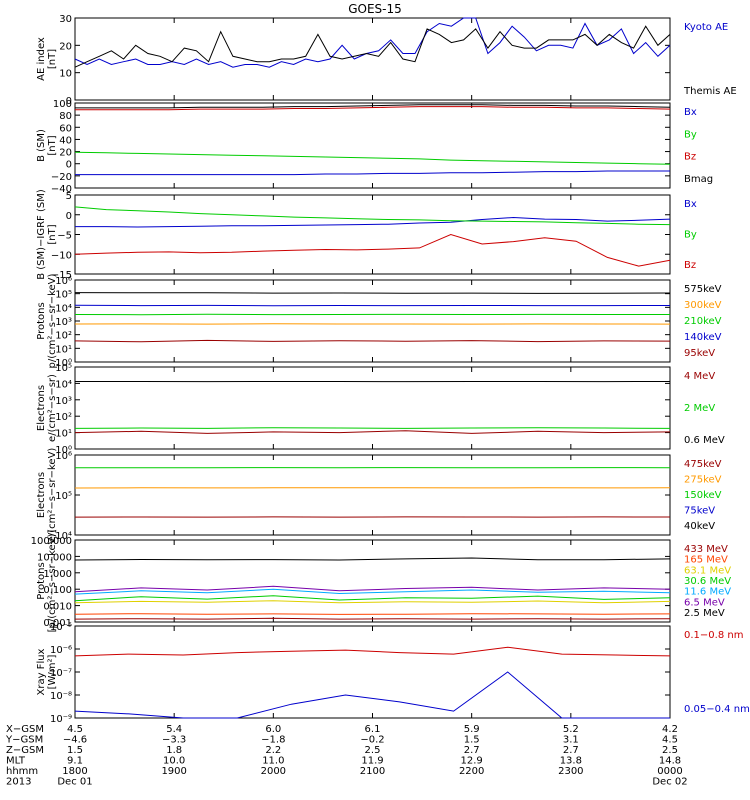 The height and width of the screenshot is (800, 750). What do you see at coordinates (57, 607) in the screenshot?
I see `y-tick-label: 0.010` at bounding box center [57, 607].